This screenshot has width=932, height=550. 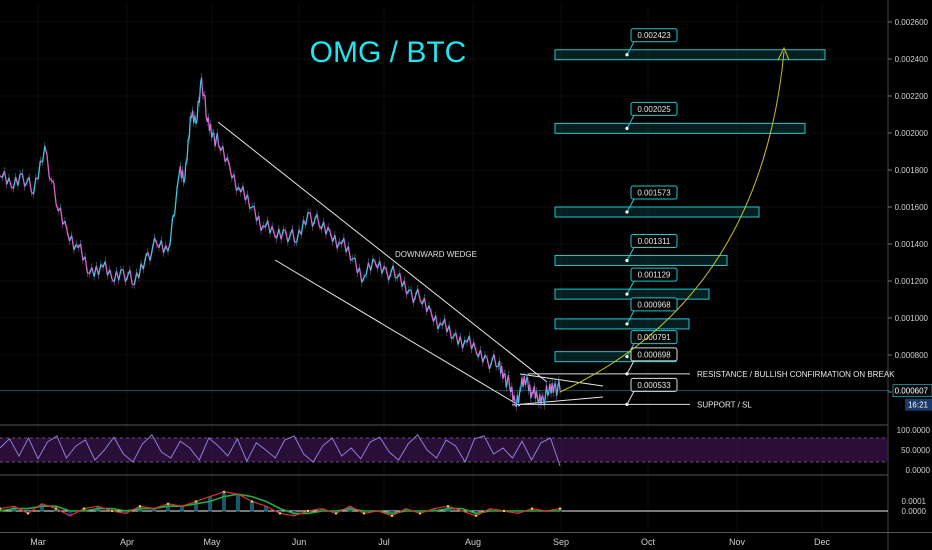 I want to click on last-price-badge, so click(x=912, y=391).